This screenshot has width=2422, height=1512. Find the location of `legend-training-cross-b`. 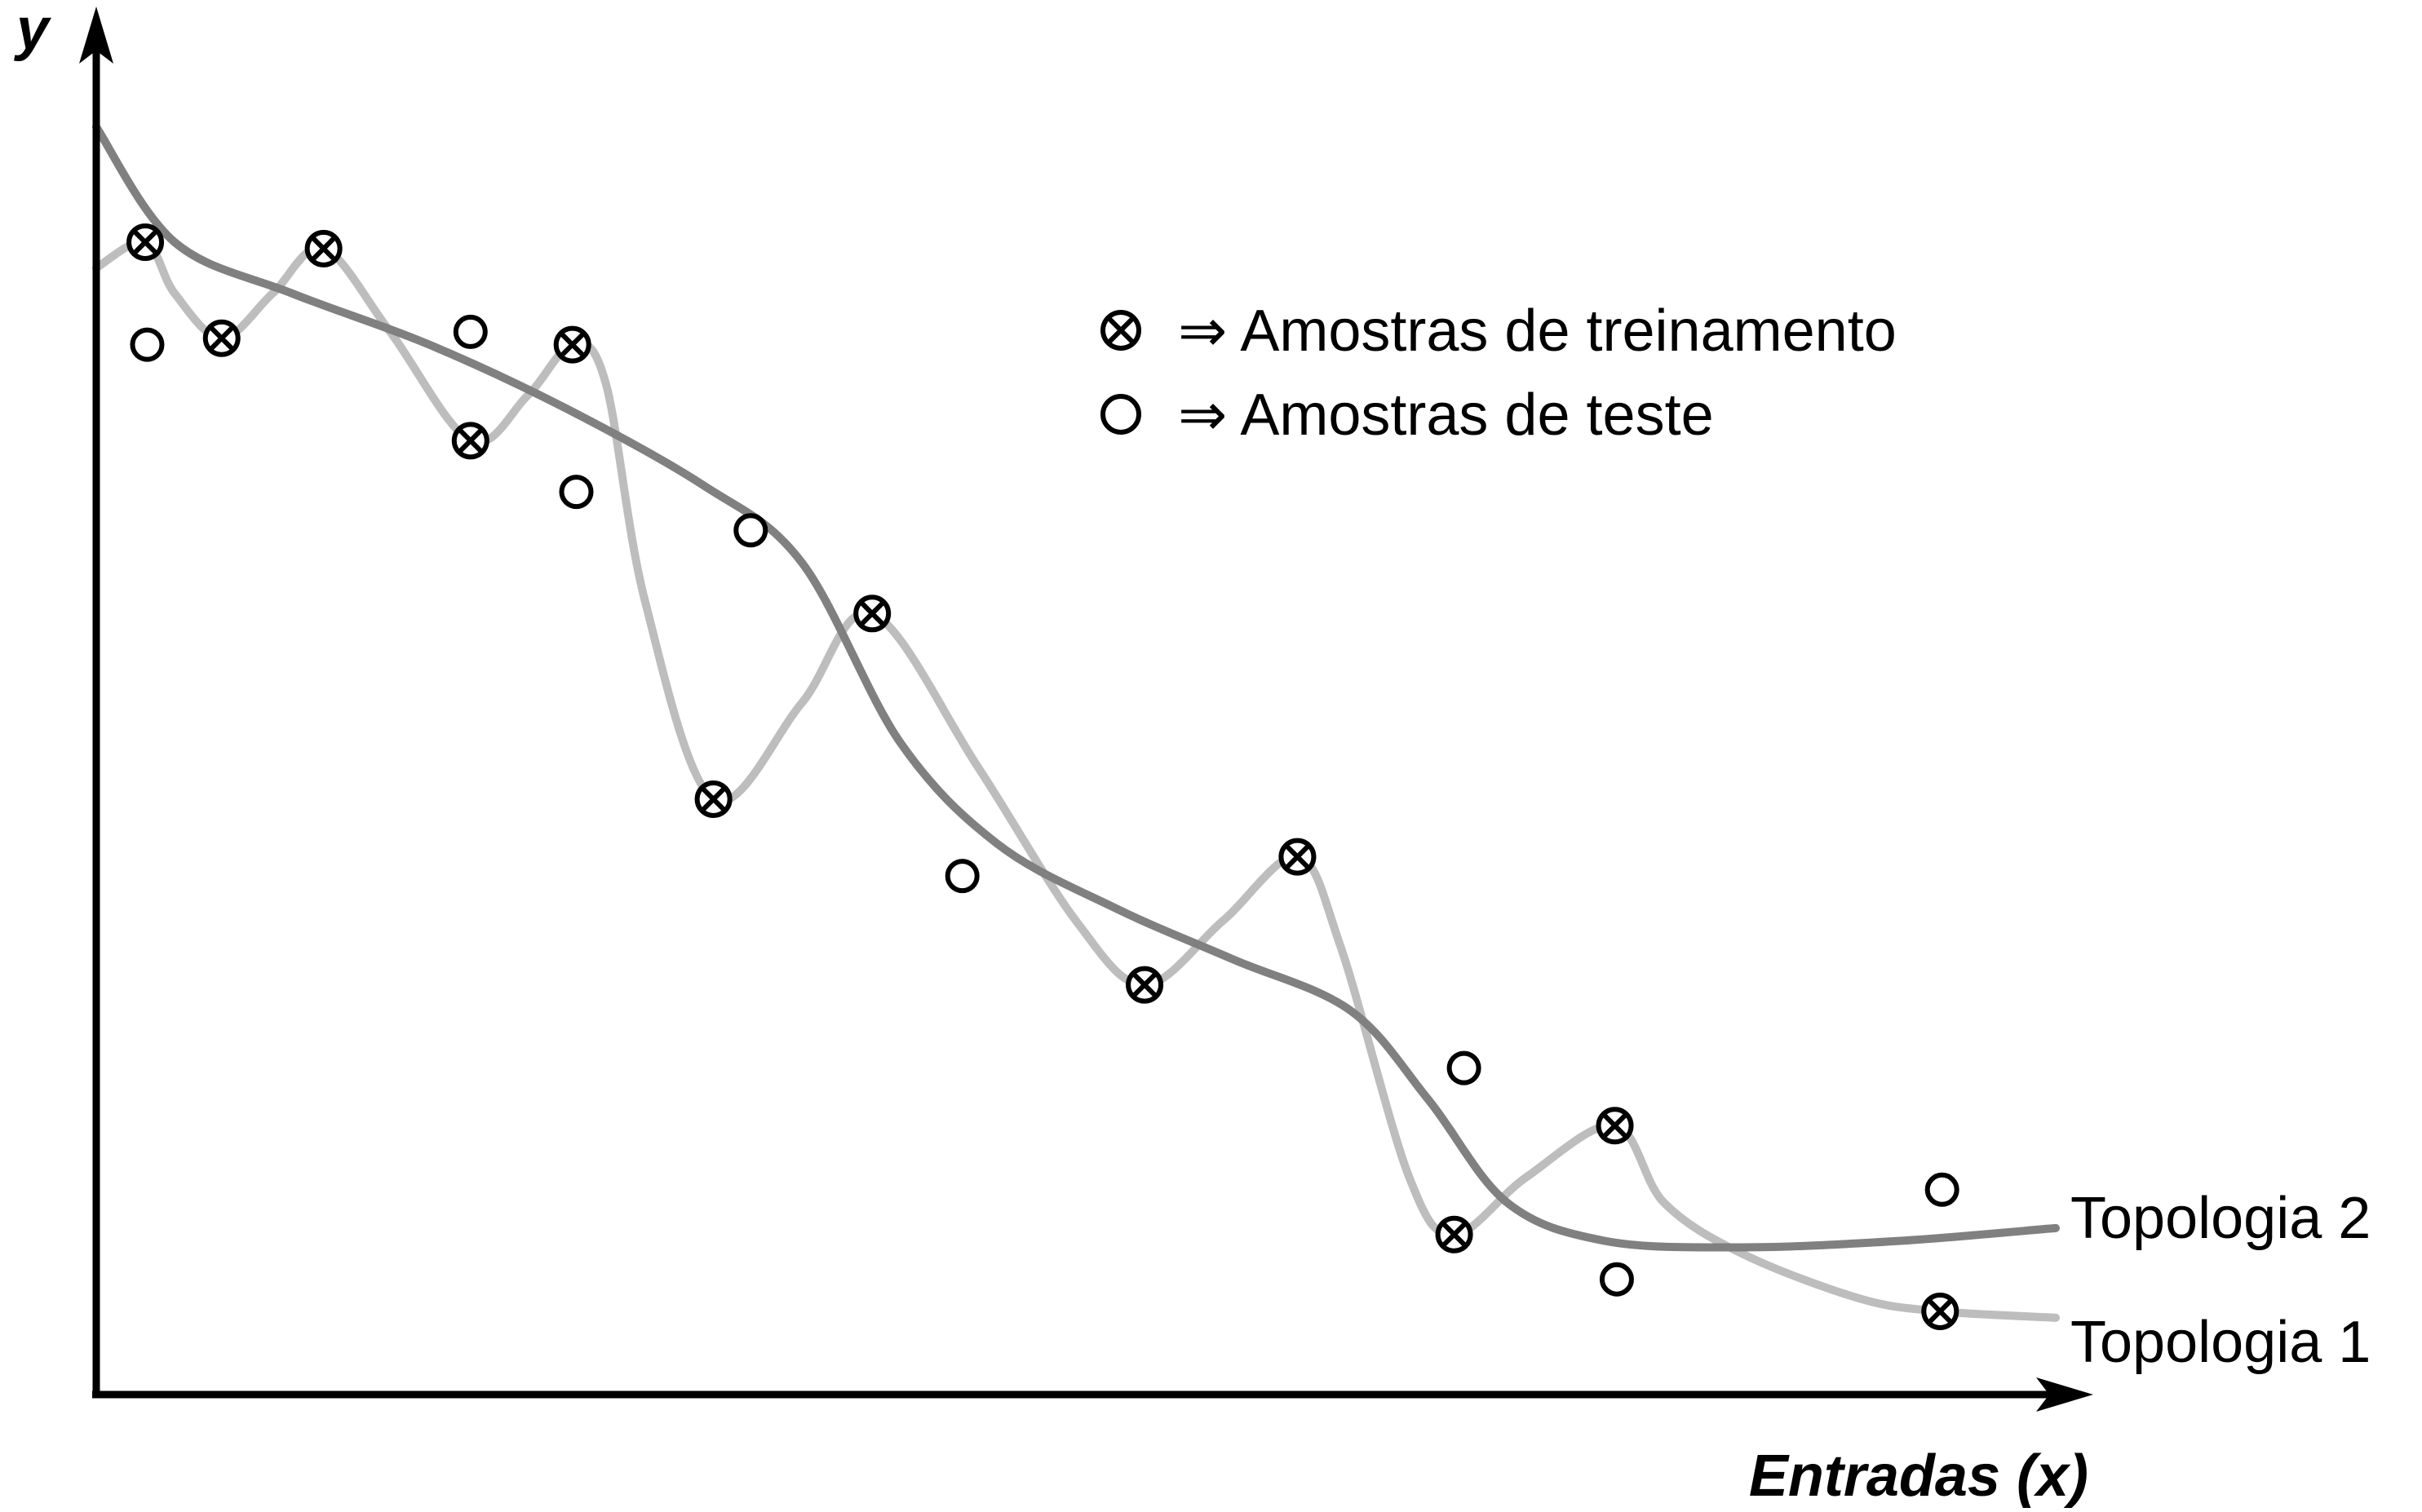

legend-training-cross-b is located at coordinates (1121, 330).